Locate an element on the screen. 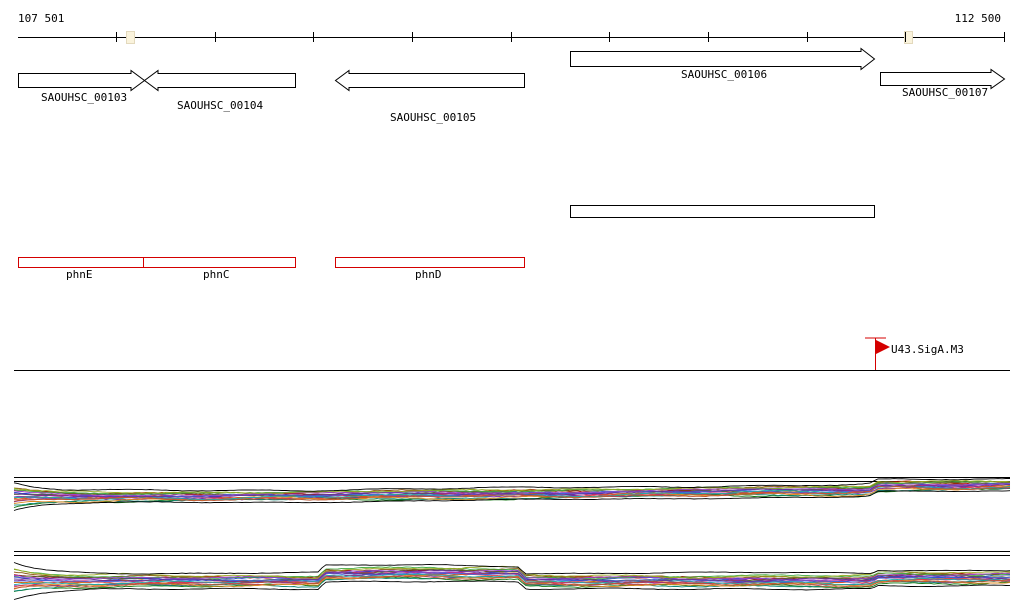 The width and height of the screenshot is (1024, 611). separator-line is located at coordinates (512, 370).